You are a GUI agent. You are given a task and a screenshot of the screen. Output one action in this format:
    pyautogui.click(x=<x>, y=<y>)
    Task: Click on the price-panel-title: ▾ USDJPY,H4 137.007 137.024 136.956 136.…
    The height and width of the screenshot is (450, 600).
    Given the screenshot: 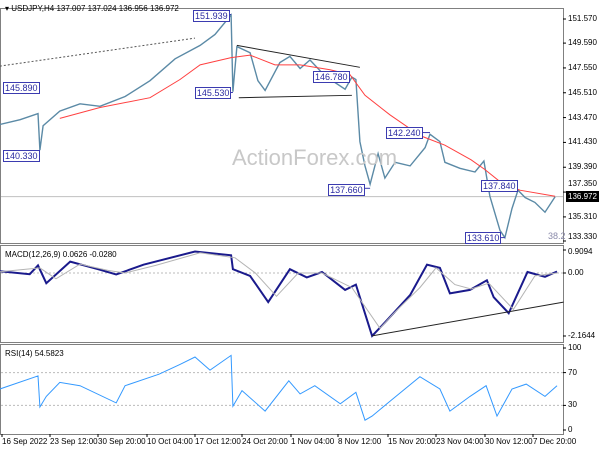 What is the action you would take?
    pyautogui.click(x=92, y=8)
    